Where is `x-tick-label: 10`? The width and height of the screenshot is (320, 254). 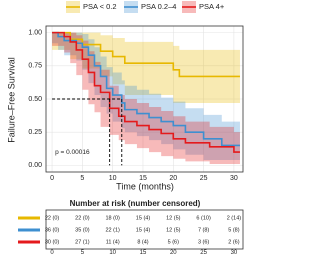
x-tick-label: 10 is located at coordinates (113, 178).